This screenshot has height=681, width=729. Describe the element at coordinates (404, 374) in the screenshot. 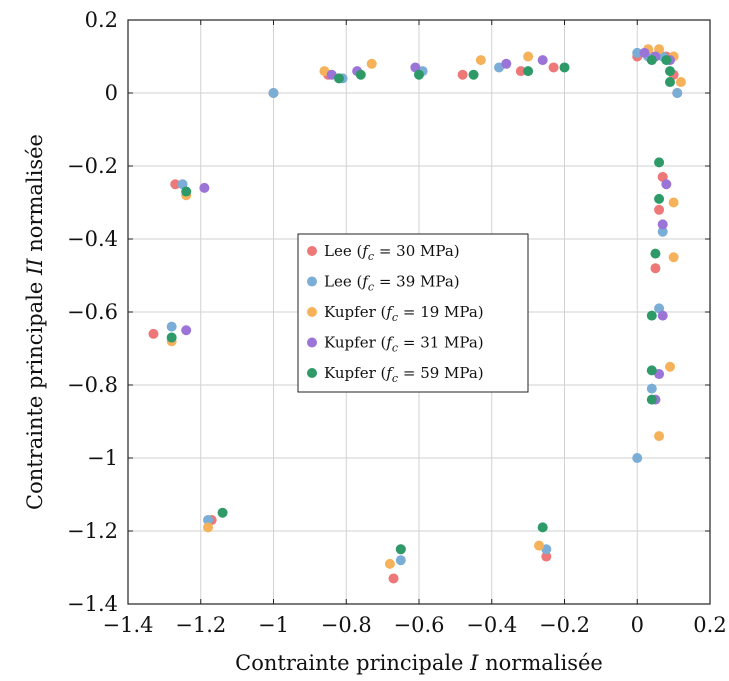

I see `legend-label: Kupfer (fc = 59 MPa)` at that location.